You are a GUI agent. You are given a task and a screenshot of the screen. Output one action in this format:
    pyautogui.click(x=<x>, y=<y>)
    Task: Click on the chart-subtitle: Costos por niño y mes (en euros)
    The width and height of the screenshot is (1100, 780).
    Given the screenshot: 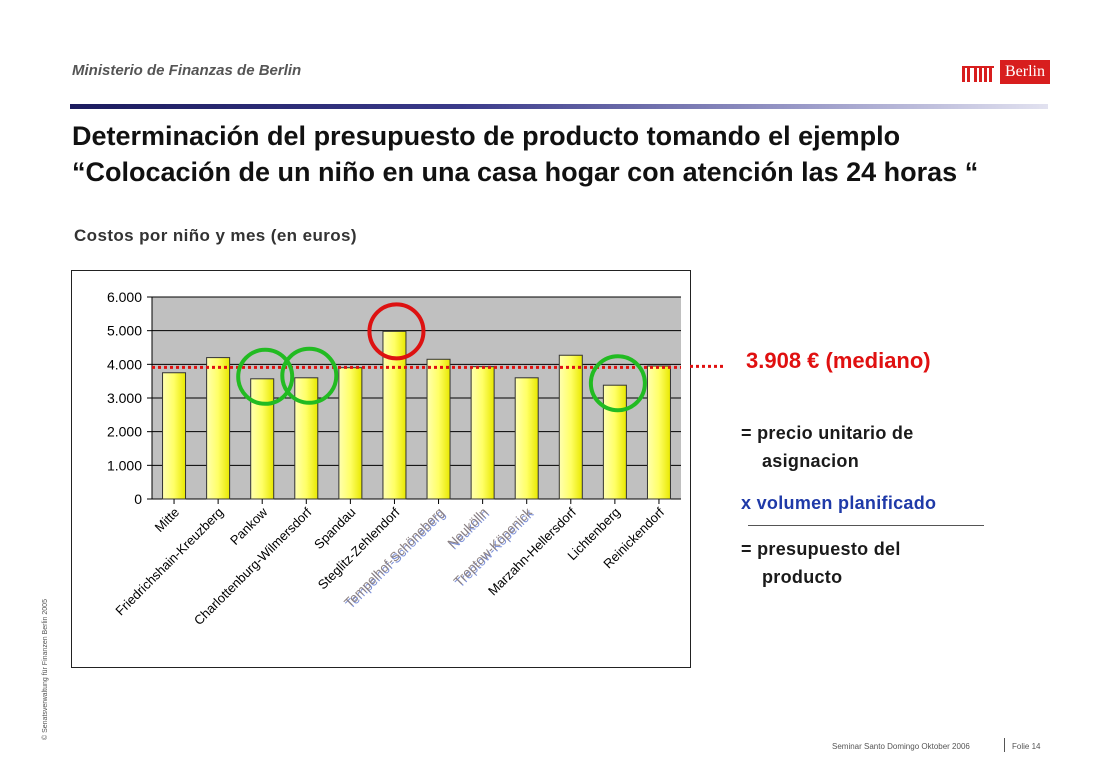 What is the action you would take?
    pyautogui.click(x=215, y=235)
    